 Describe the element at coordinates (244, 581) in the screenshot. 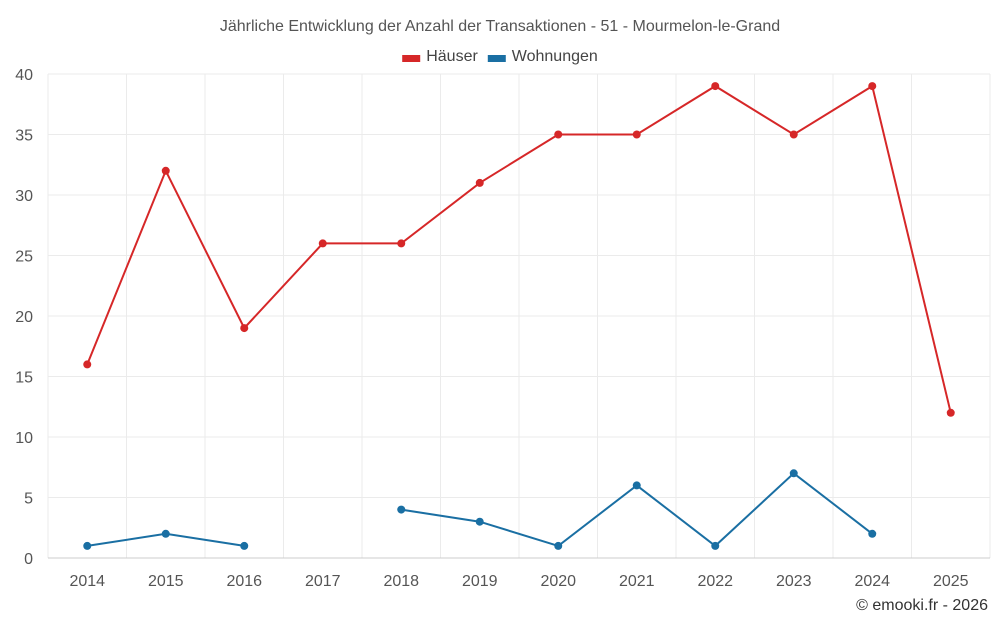

I see `x-tick-label: 2016` at that location.